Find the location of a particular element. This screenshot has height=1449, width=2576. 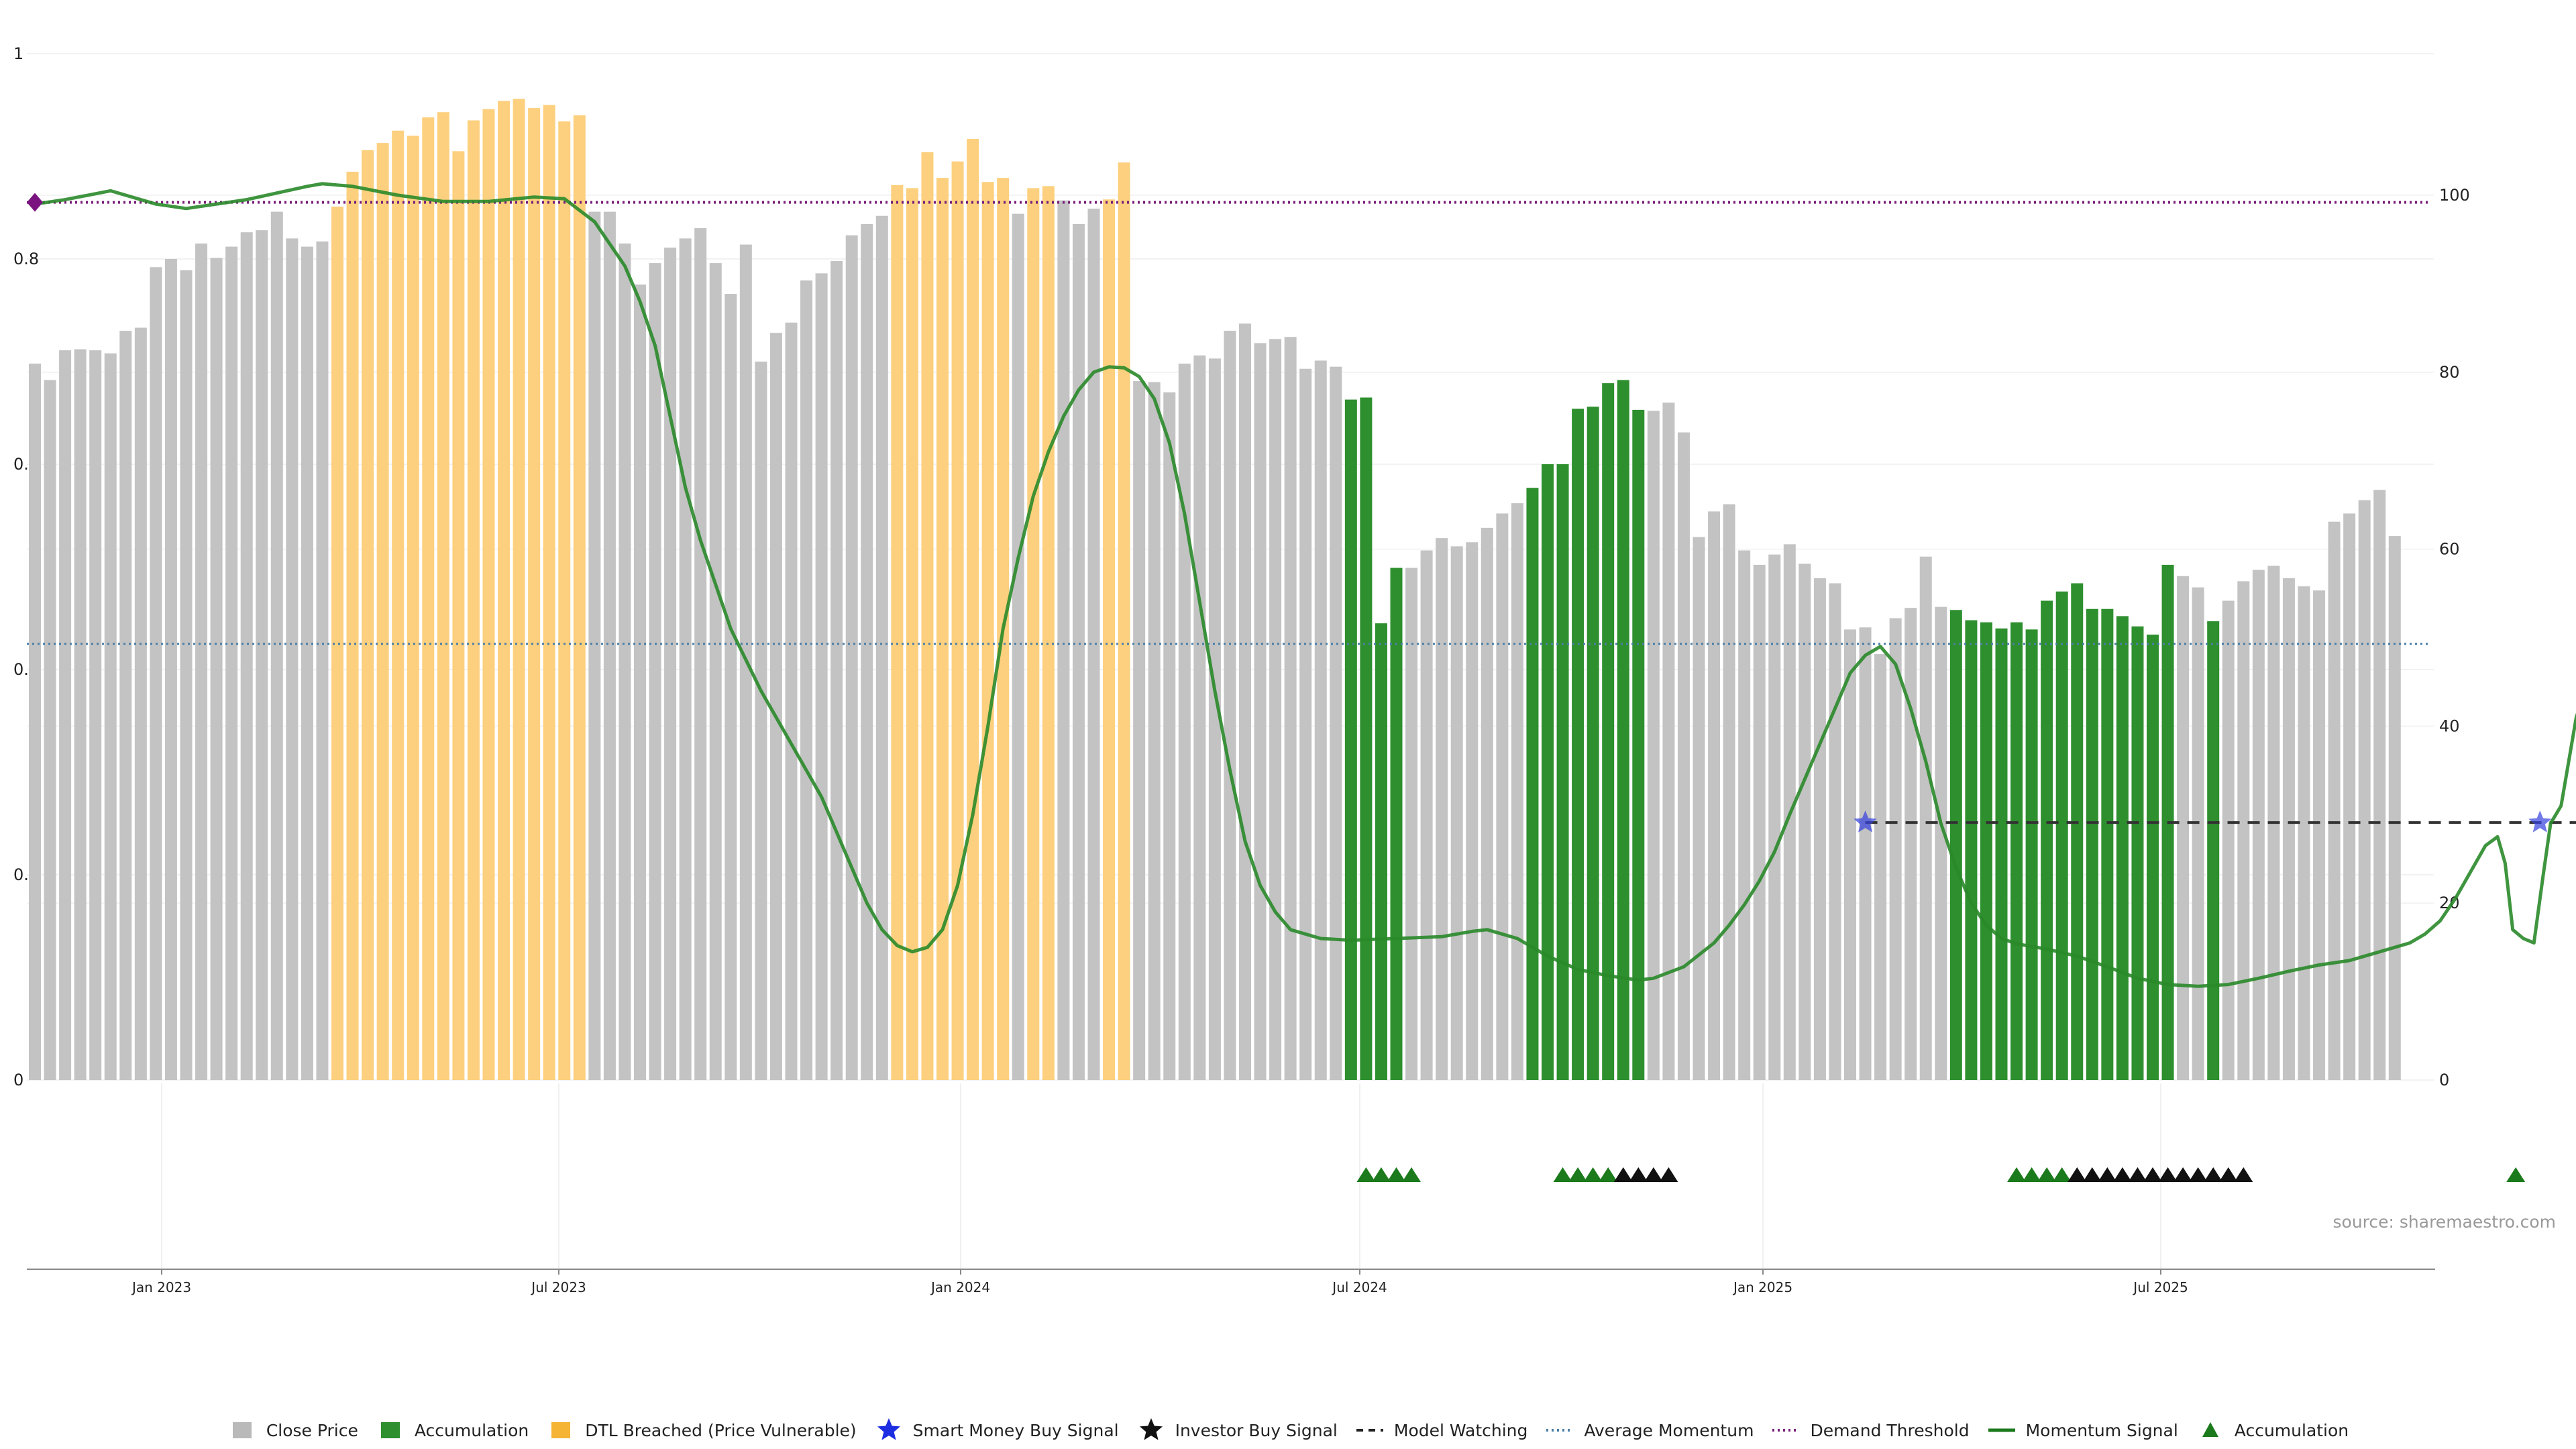

x-axis-tick-label: Jan 2024 is located at coordinates (960, 1287).